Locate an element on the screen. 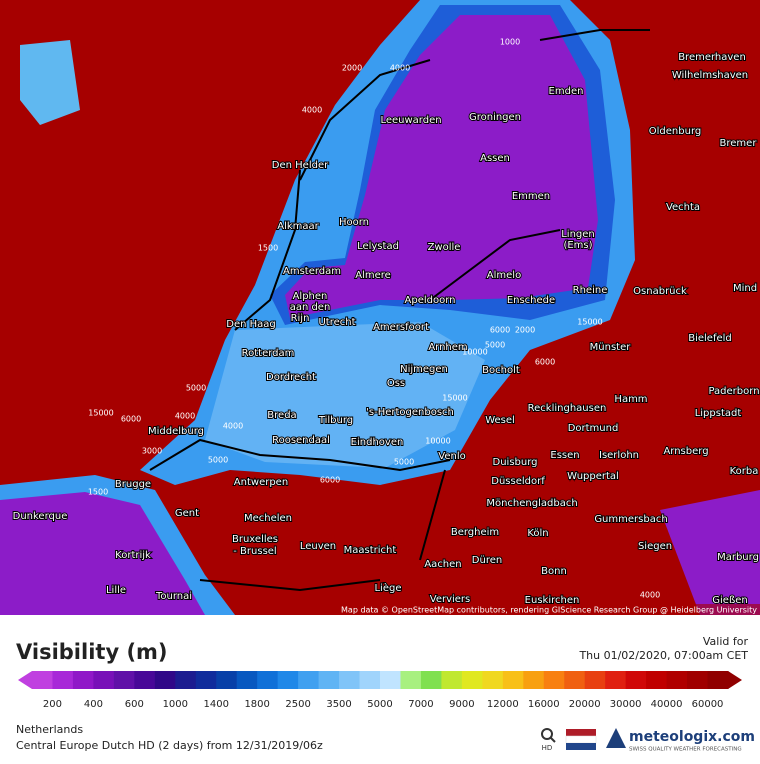 This screenshot has height=764, width=760. city-label: Apeldoorn is located at coordinates (430, 300).